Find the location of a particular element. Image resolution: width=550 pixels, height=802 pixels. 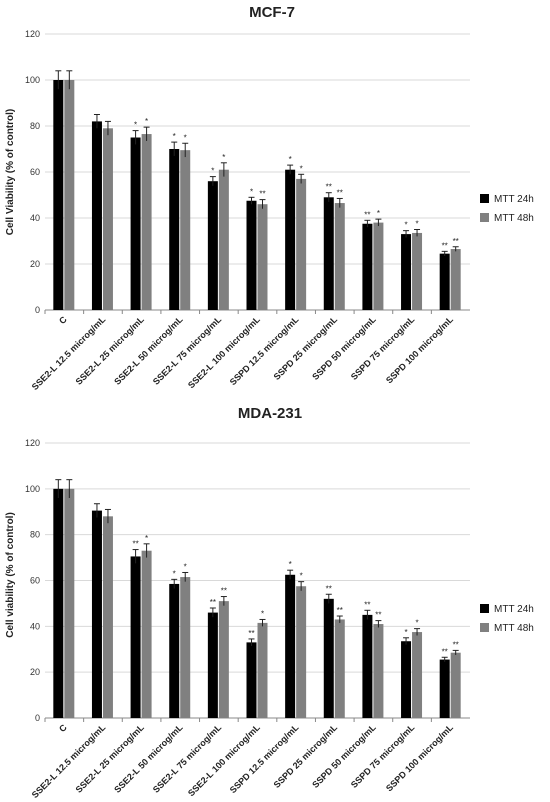

x-tick-label: SSPD 75 microg/mL is located at coordinates (383, 756).